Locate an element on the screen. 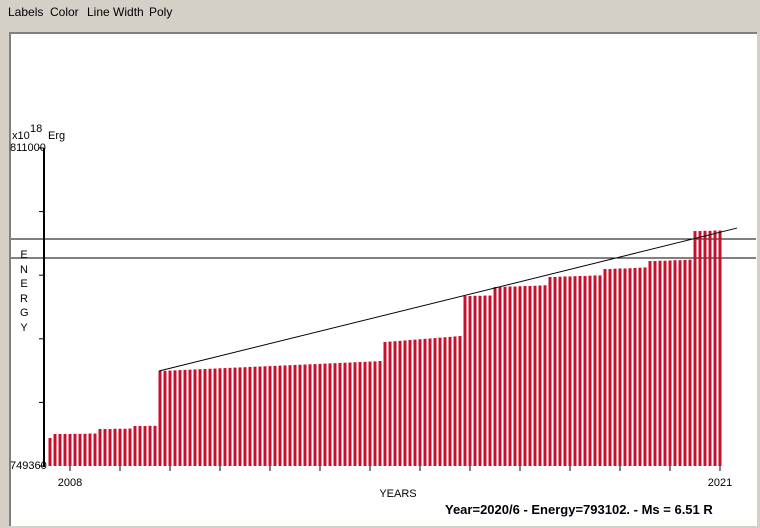 This screenshot has height=528, width=760. menu-bar: Labels Color Line Width Poly is located at coordinates (380, 13).